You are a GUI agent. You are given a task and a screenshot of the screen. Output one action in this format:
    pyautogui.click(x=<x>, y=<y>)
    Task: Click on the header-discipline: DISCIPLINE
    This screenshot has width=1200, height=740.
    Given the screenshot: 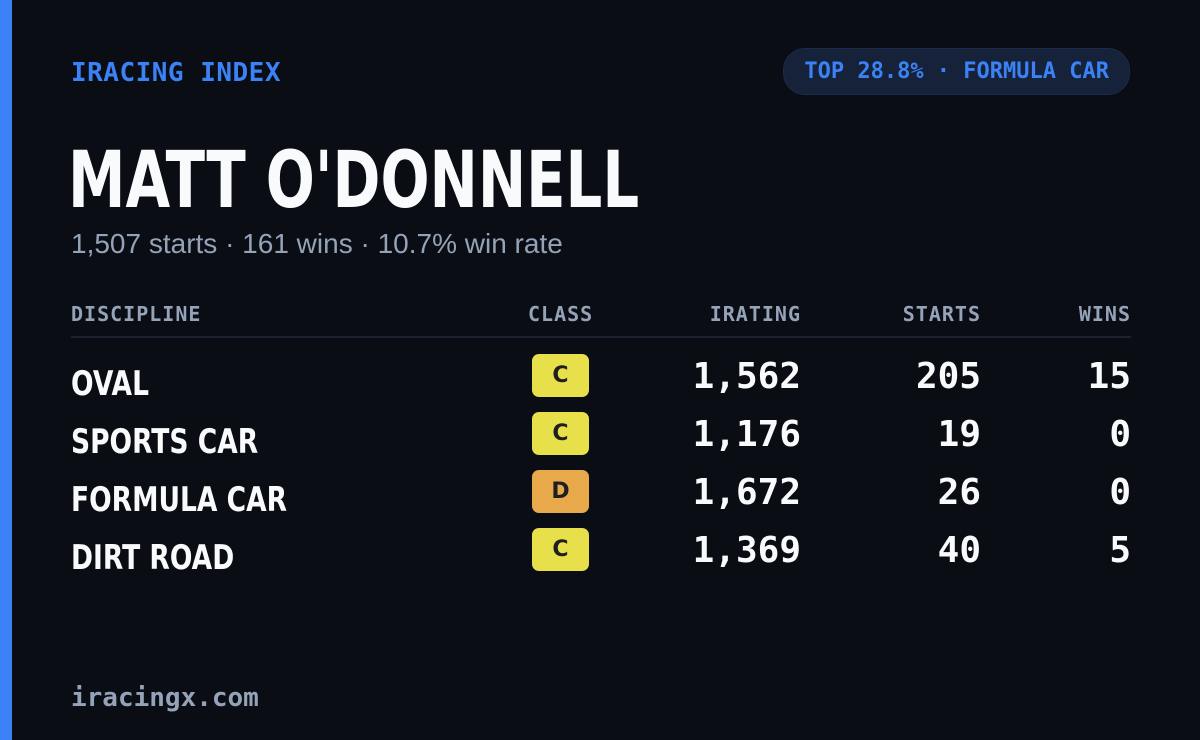 What is the action you would take?
    pyautogui.click(x=136, y=314)
    